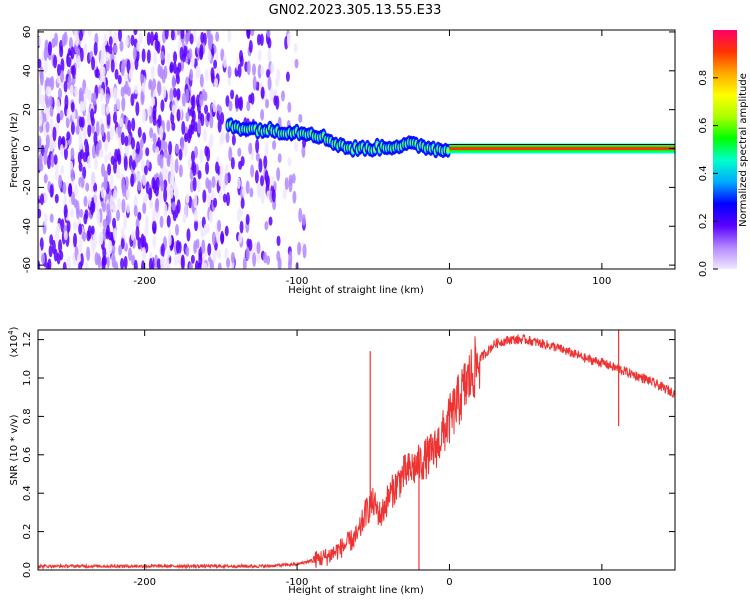  I want to click on x-tick-label: -200, so click(144, 281).